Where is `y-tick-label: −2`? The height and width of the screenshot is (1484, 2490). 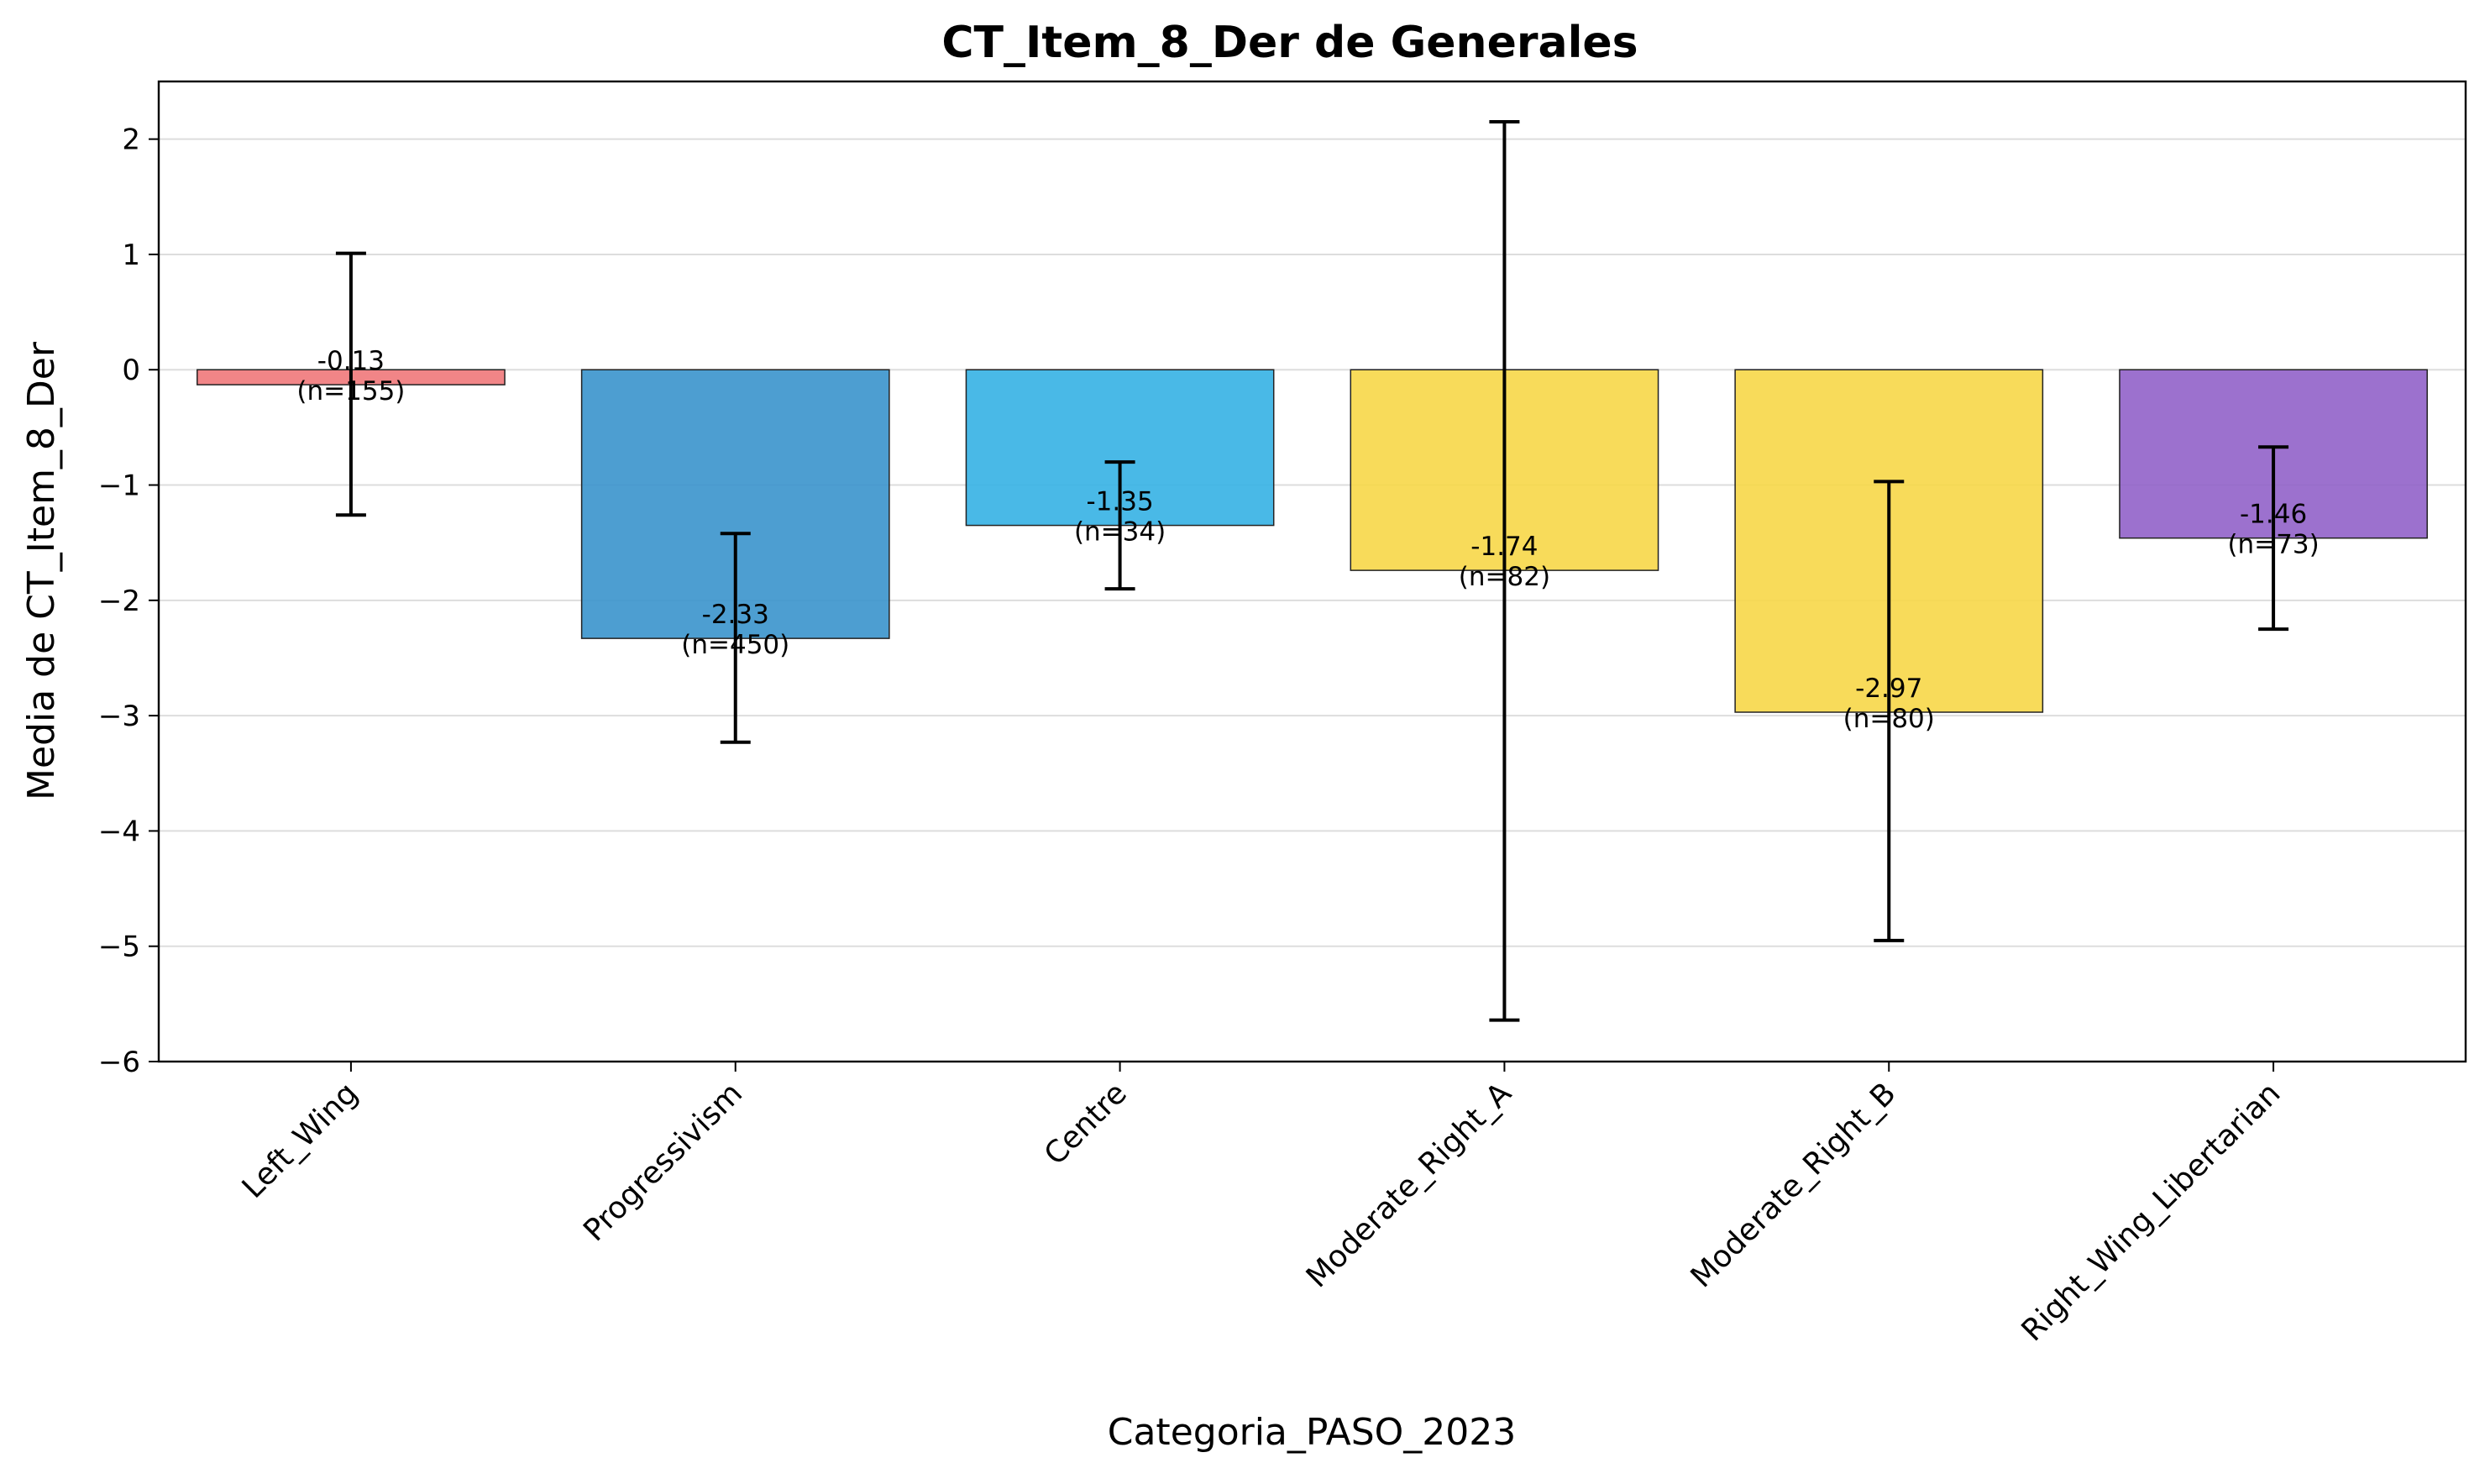
y-tick-label: −2 is located at coordinates (119, 602).